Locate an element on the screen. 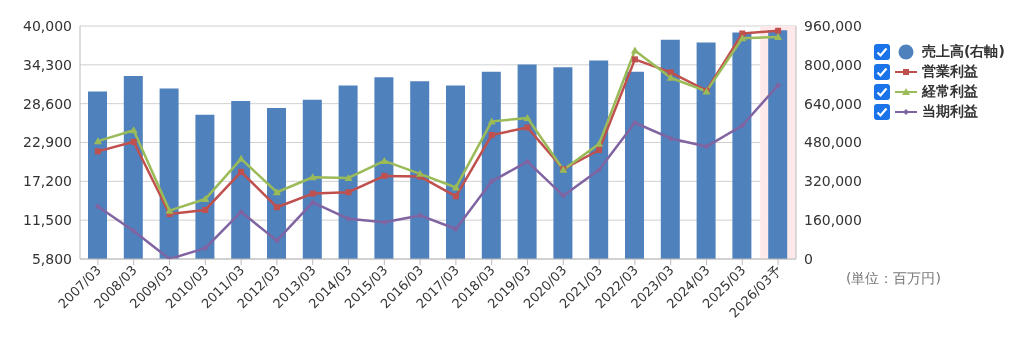 This screenshot has height=341, width=1024. y2-tick-label: 800,000 is located at coordinates (833, 64).